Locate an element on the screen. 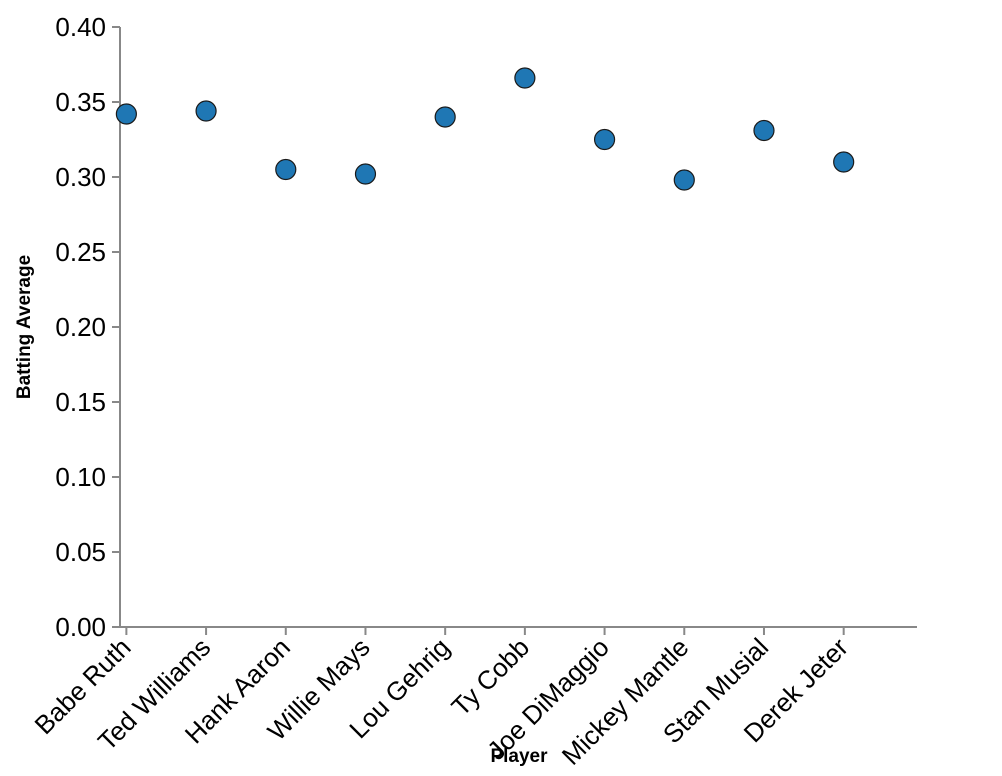 The image size is (1002, 776). data-point: Stan Musial: 0.331 is located at coordinates (764, 130).